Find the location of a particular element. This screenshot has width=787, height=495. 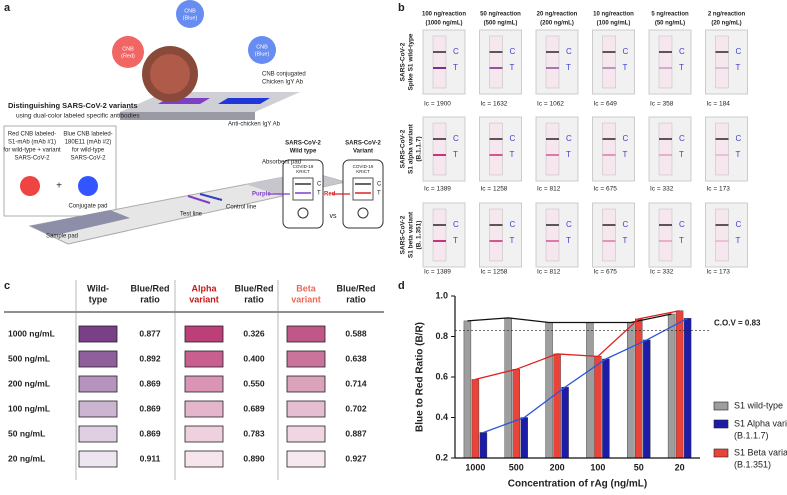

label: Blue to Red Ratio (B/R) is located at coordinates (420, 377).